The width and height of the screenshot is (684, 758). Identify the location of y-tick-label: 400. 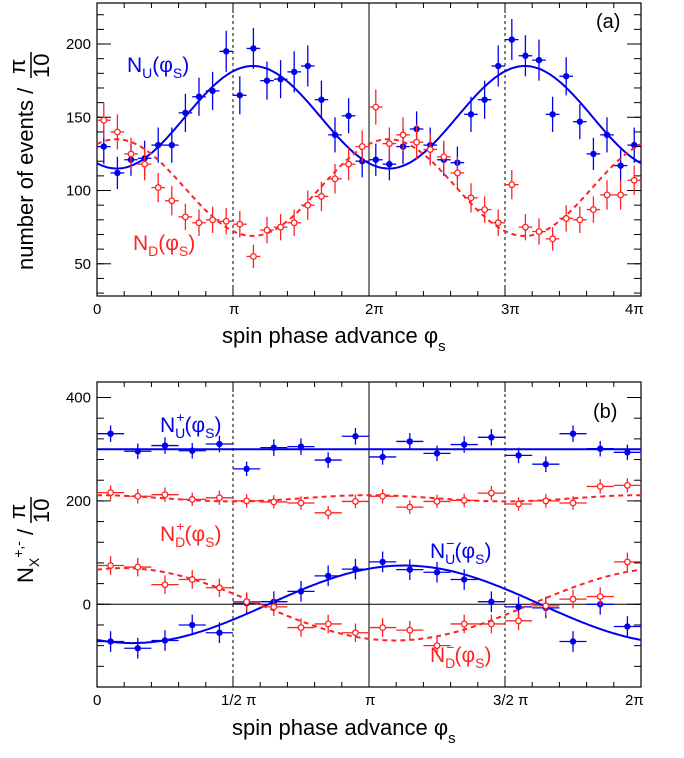
(78, 398).